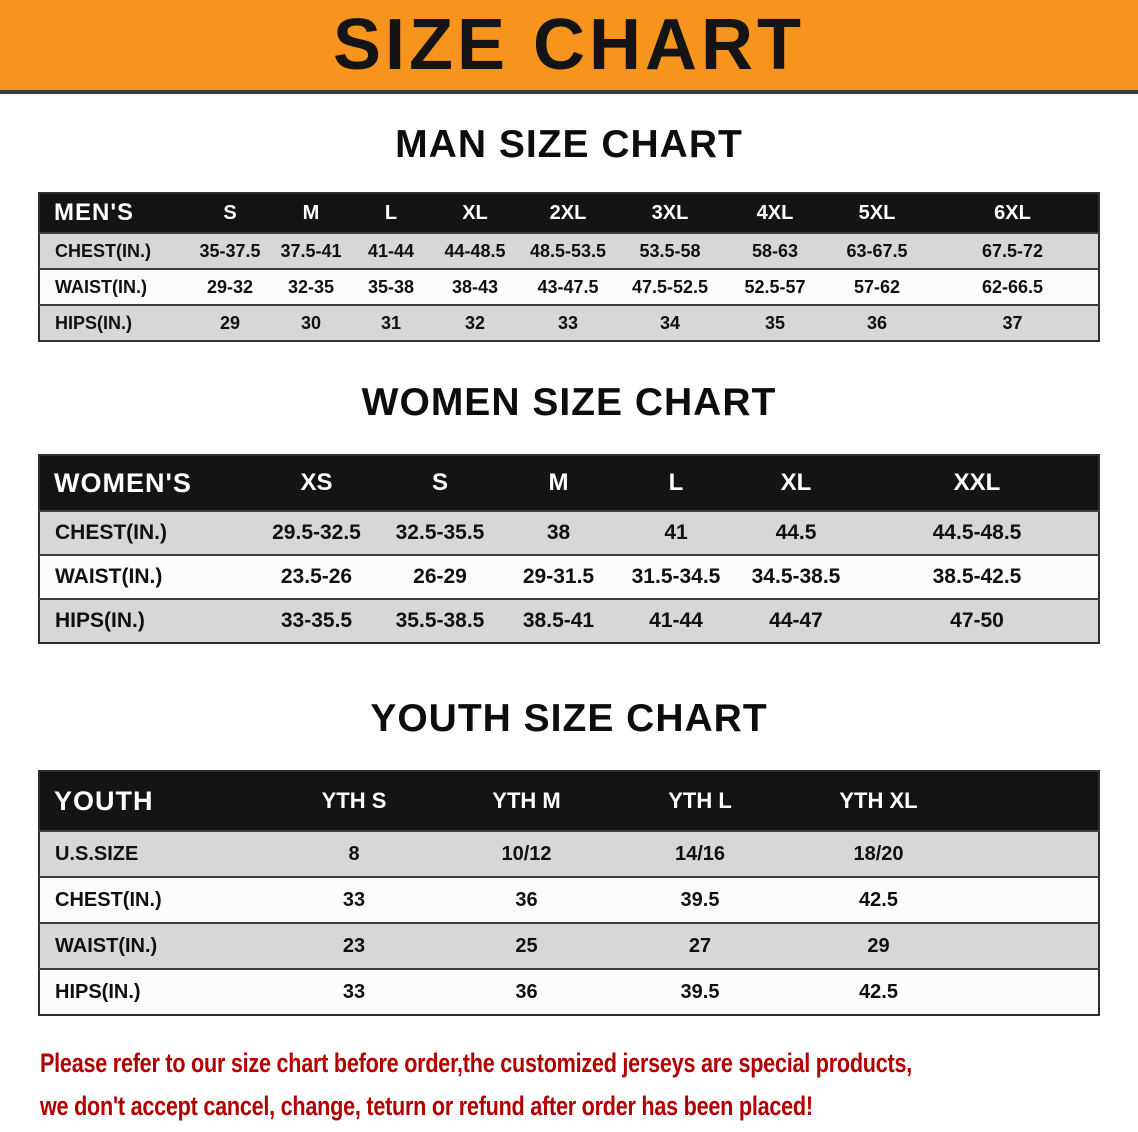 The height and width of the screenshot is (1132, 1138). Describe the element at coordinates (391, 322) in the screenshot. I see `size-value: 31` at that location.